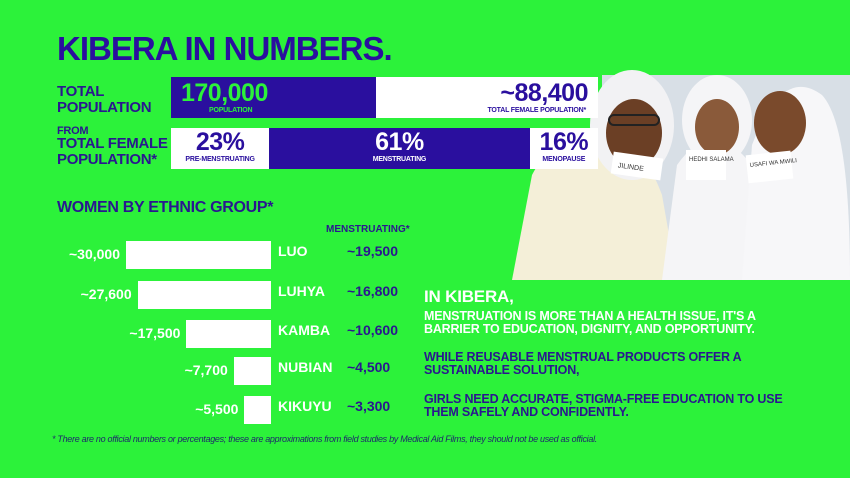 This screenshot has height=478, width=850. I want to click on segment-pre-menstruating: 23% PRE-MENSTRUATING, so click(220, 148).